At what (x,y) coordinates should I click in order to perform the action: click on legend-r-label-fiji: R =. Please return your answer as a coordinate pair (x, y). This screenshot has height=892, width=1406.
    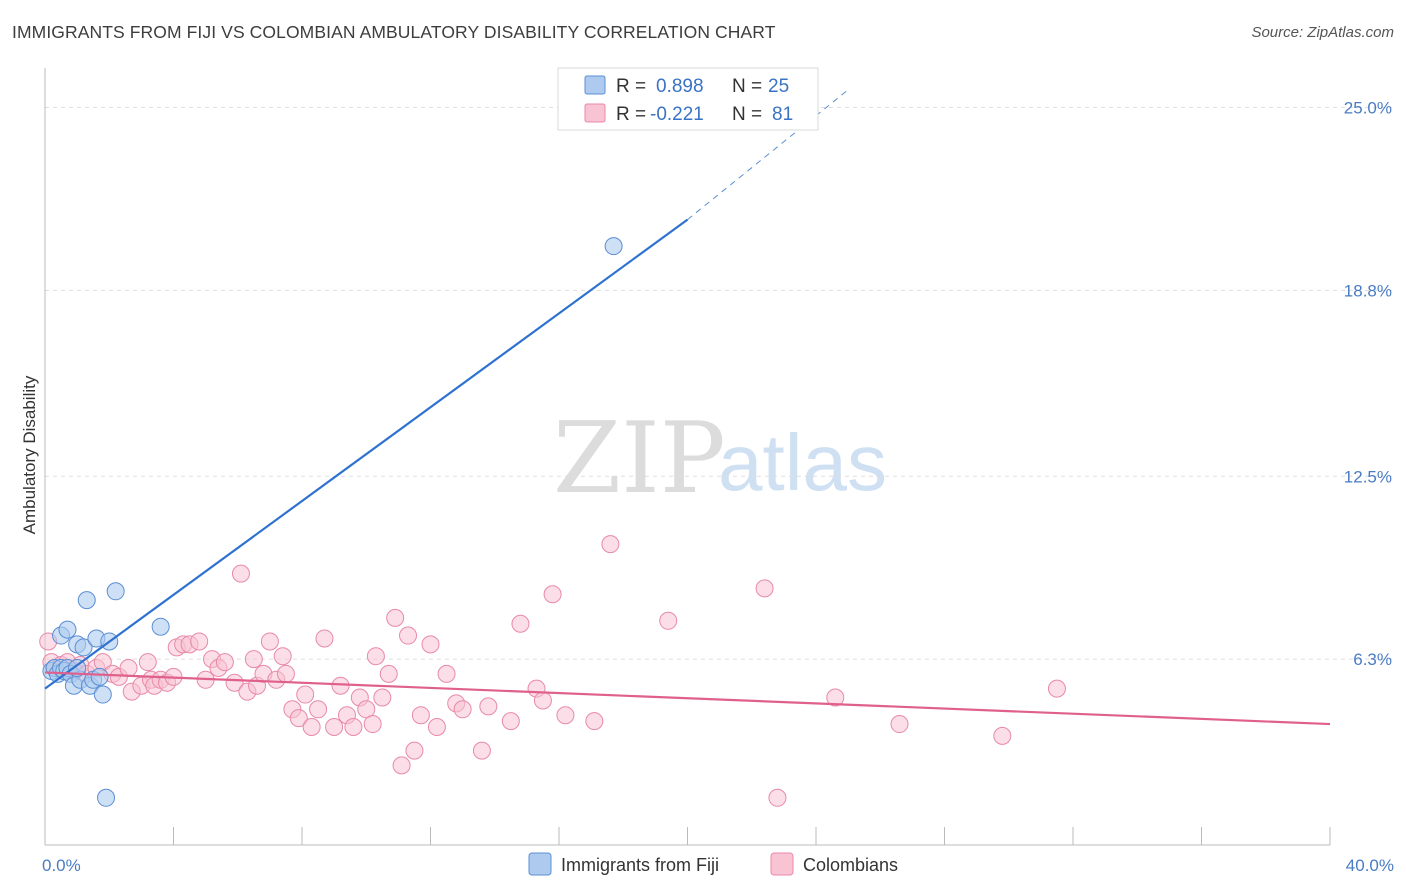
    Looking at the image, I should click on (631, 86).